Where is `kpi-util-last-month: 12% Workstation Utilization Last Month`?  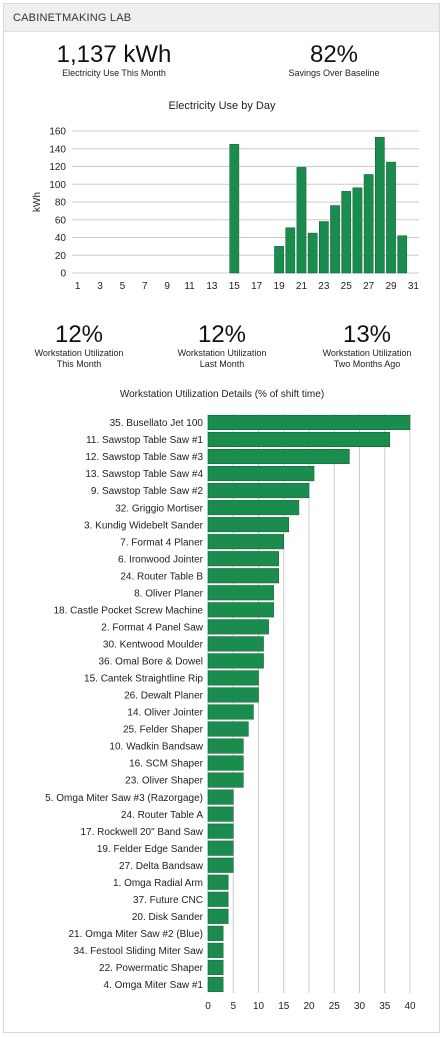 kpi-util-last-month: 12% Workstation Utilization Last Month is located at coordinates (222, 346).